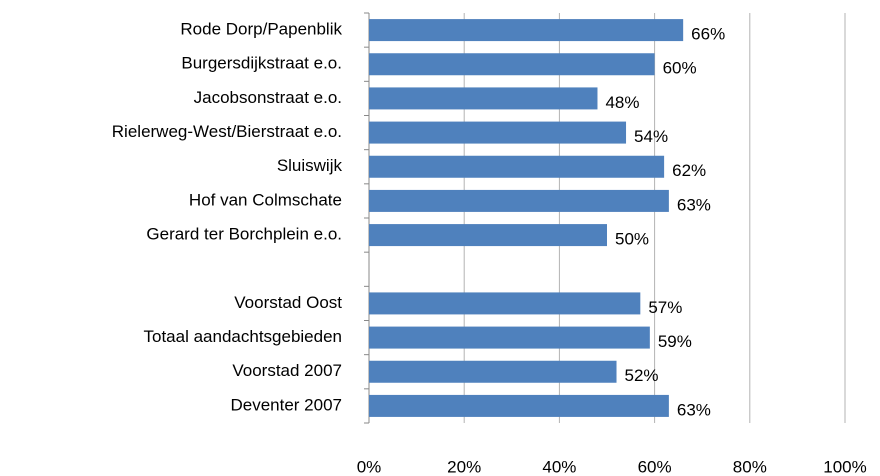  I want to click on value-label: 59%, so click(675, 341).